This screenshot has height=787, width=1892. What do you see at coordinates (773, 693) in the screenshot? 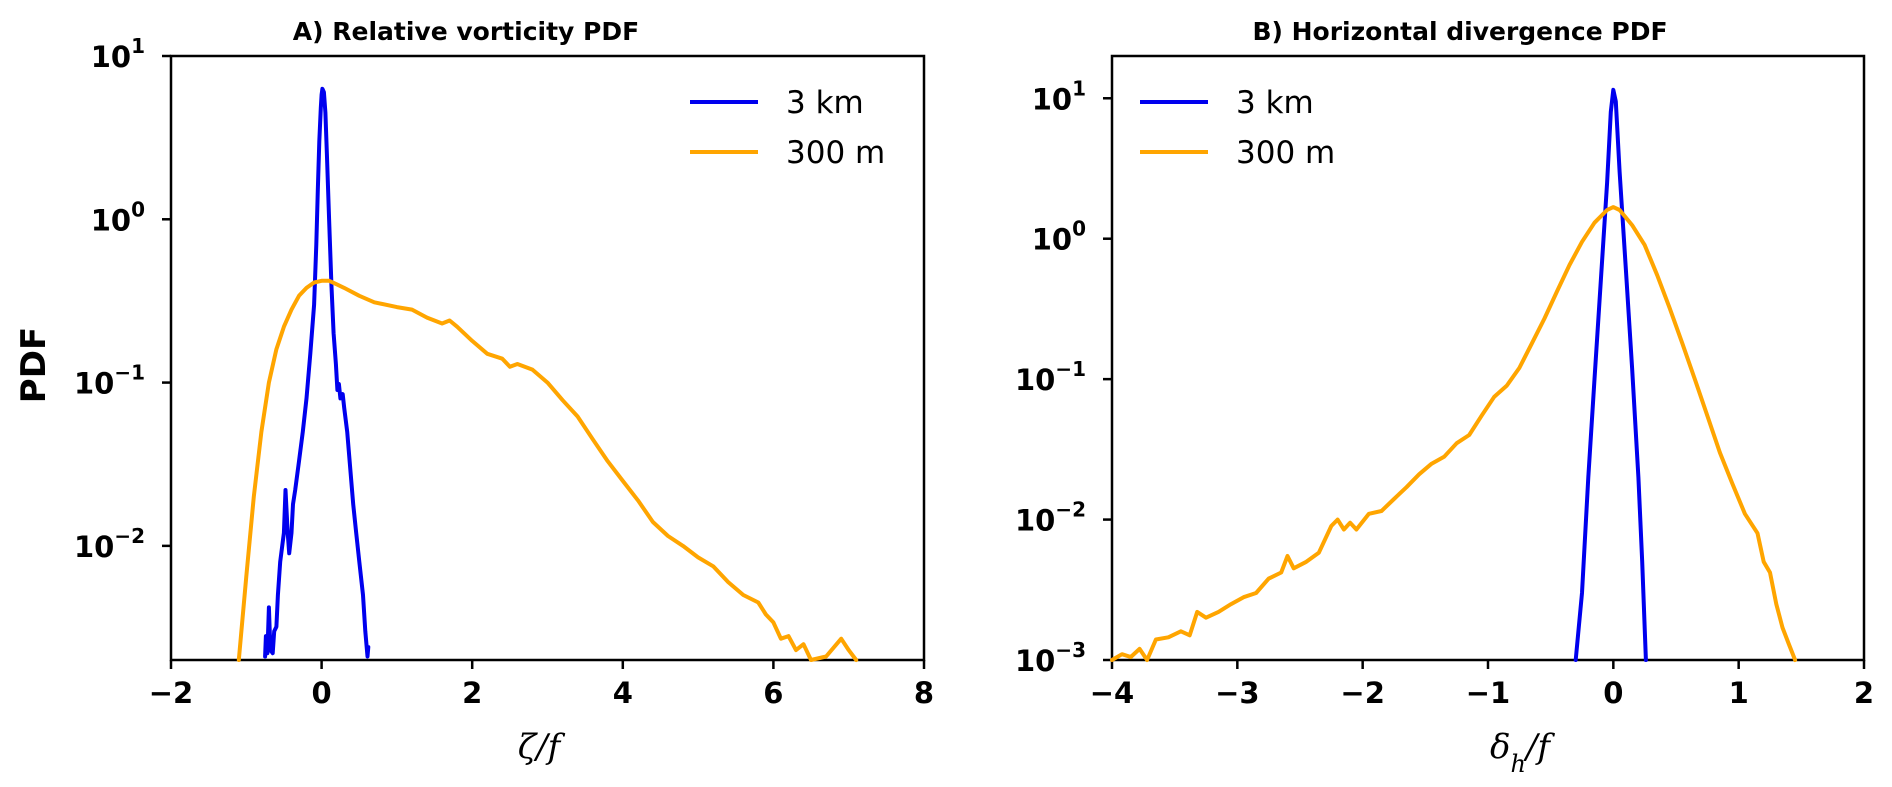
I see `x-tick-label: 6` at bounding box center [773, 693].